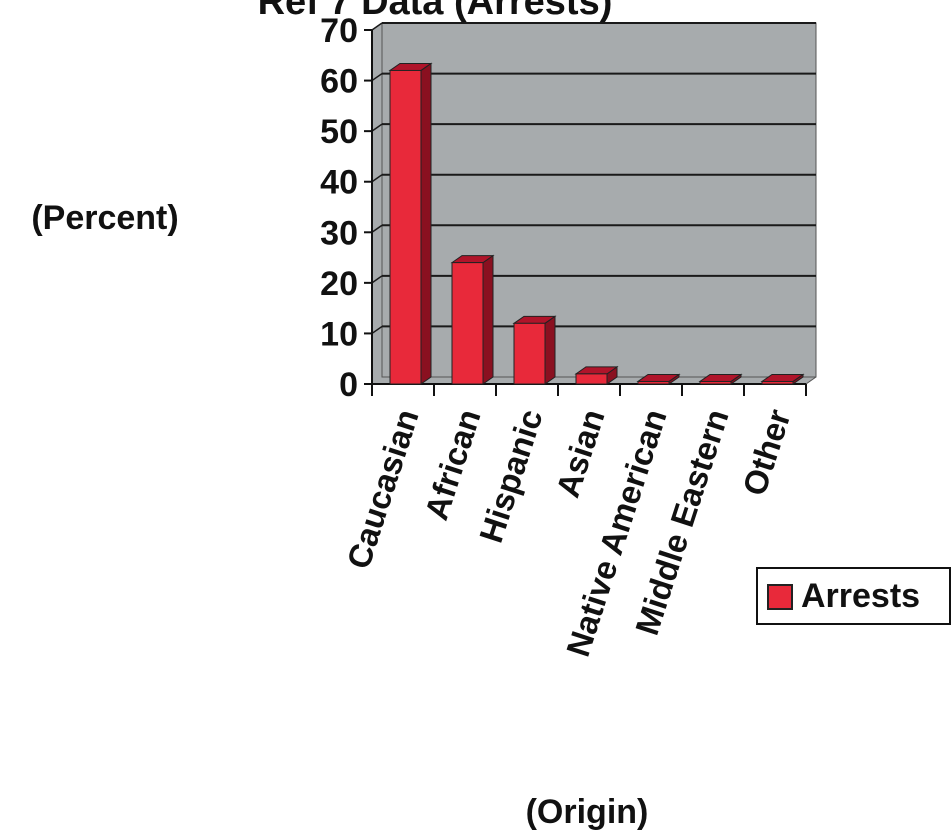  Describe the element at coordinates (339, 284) in the screenshot. I see `y-tick-label: 20` at that location.